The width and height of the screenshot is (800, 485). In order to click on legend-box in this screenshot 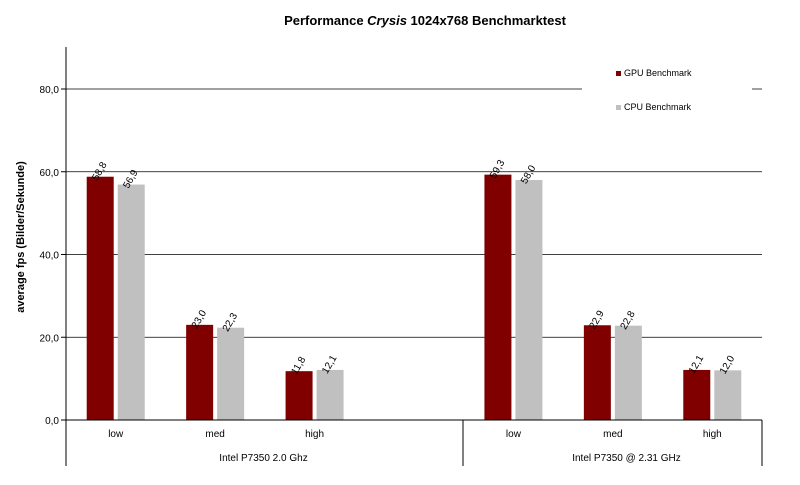, I will do `click(667, 93)`.